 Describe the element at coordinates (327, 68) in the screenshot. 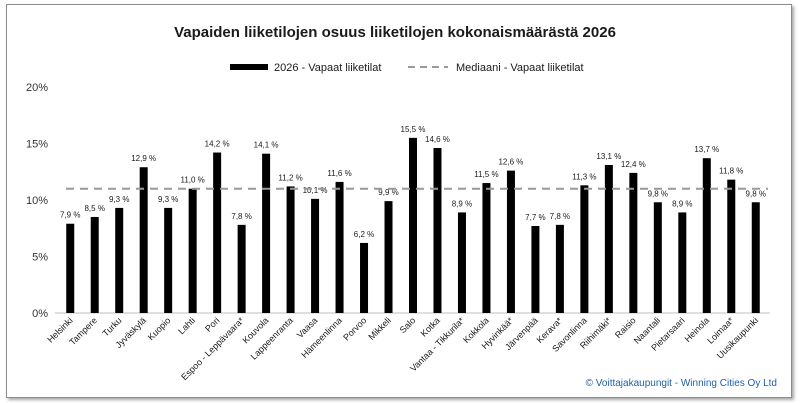

I see `legend-label-bars: 2026 - Vapaat liiketilat` at that location.